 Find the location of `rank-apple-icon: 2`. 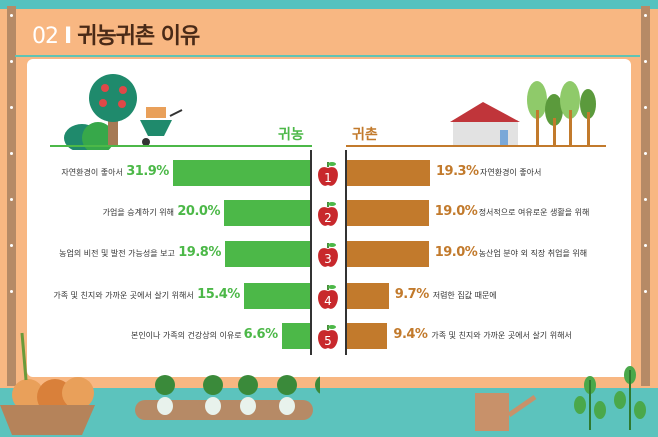

rank-apple-icon: 2 is located at coordinates (328, 214).